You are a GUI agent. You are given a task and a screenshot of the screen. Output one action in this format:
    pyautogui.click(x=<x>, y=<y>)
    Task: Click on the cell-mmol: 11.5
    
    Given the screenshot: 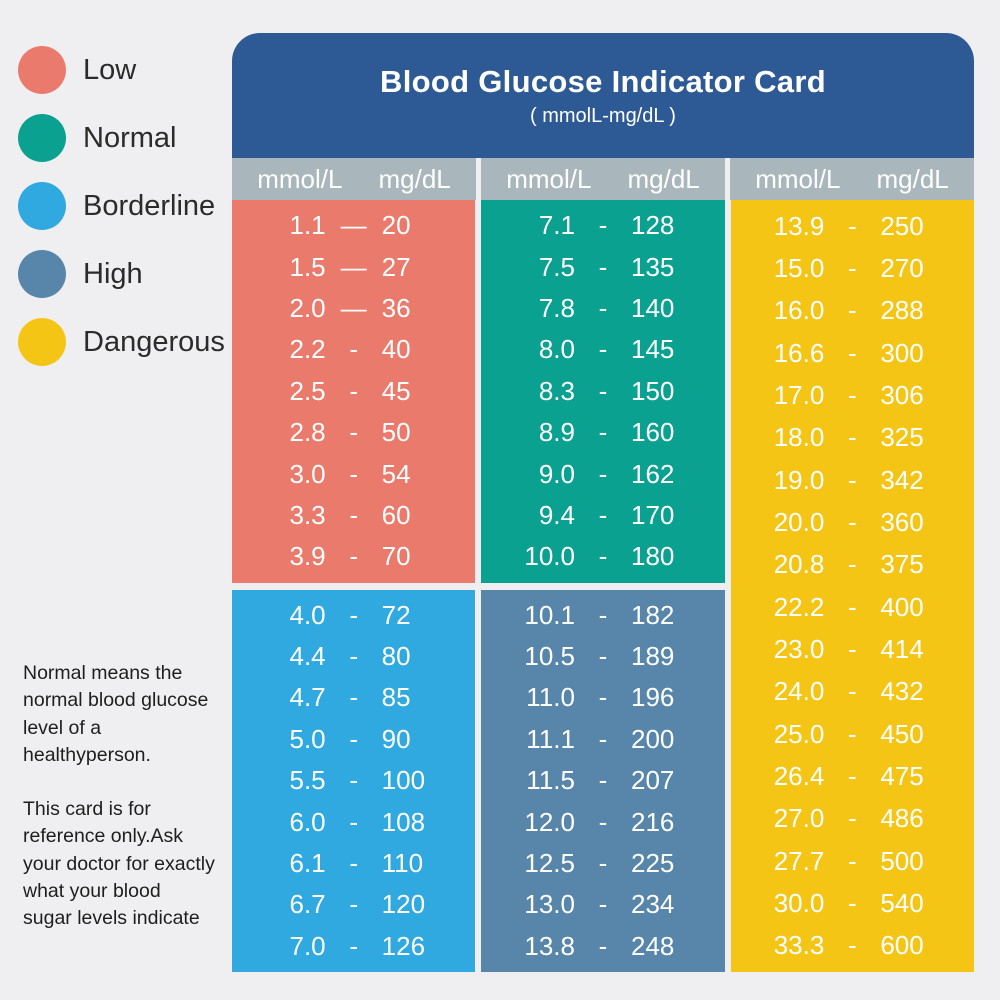 What is the action you would take?
    pyautogui.click(x=550, y=780)
    